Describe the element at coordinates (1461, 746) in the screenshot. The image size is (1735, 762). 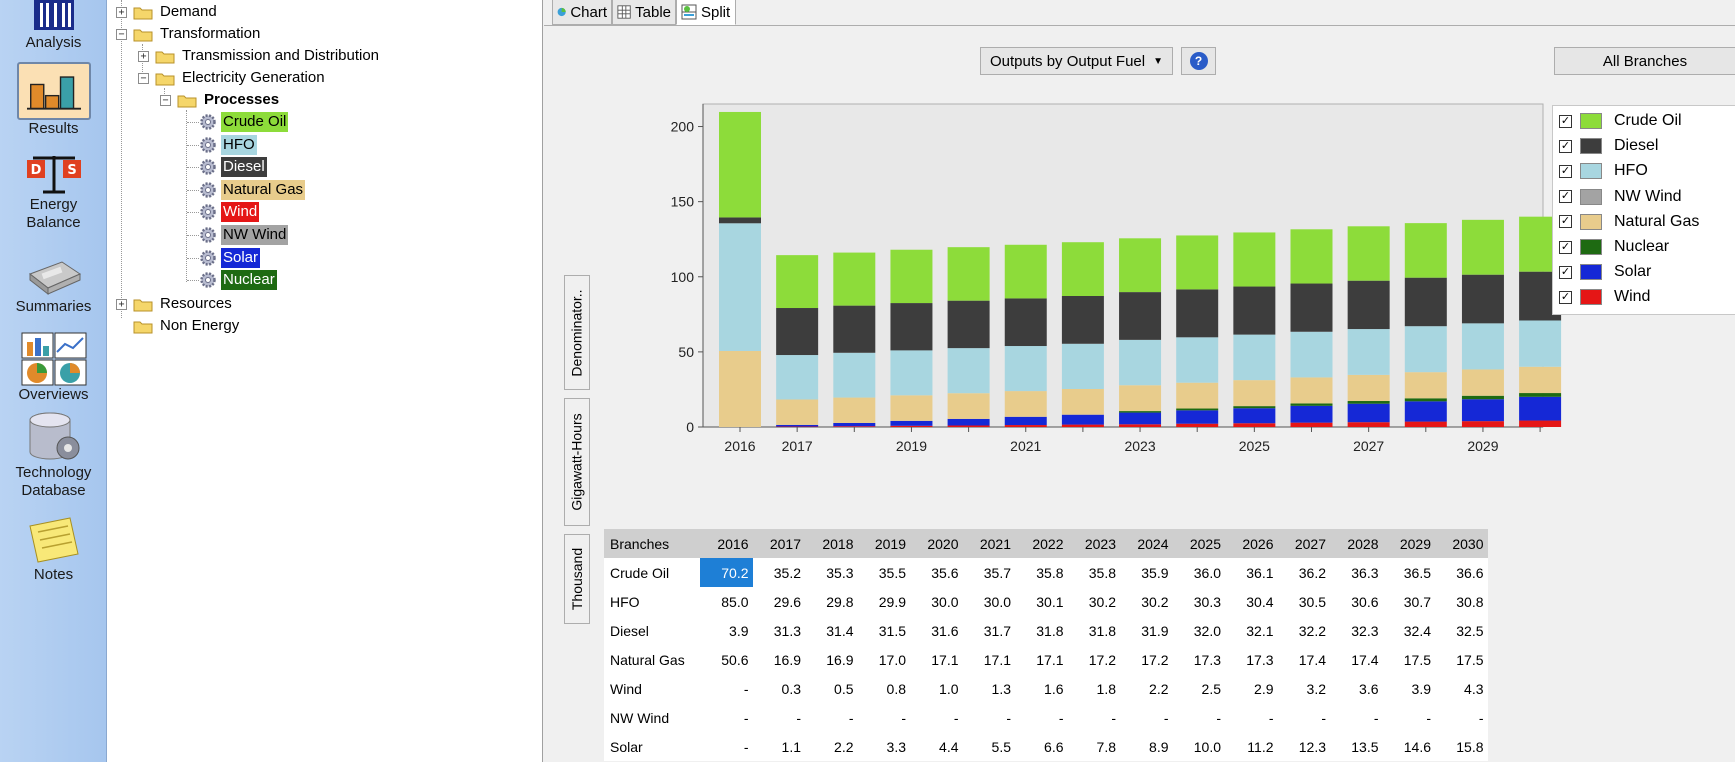
I see `table-cell: 15.8` at that location.